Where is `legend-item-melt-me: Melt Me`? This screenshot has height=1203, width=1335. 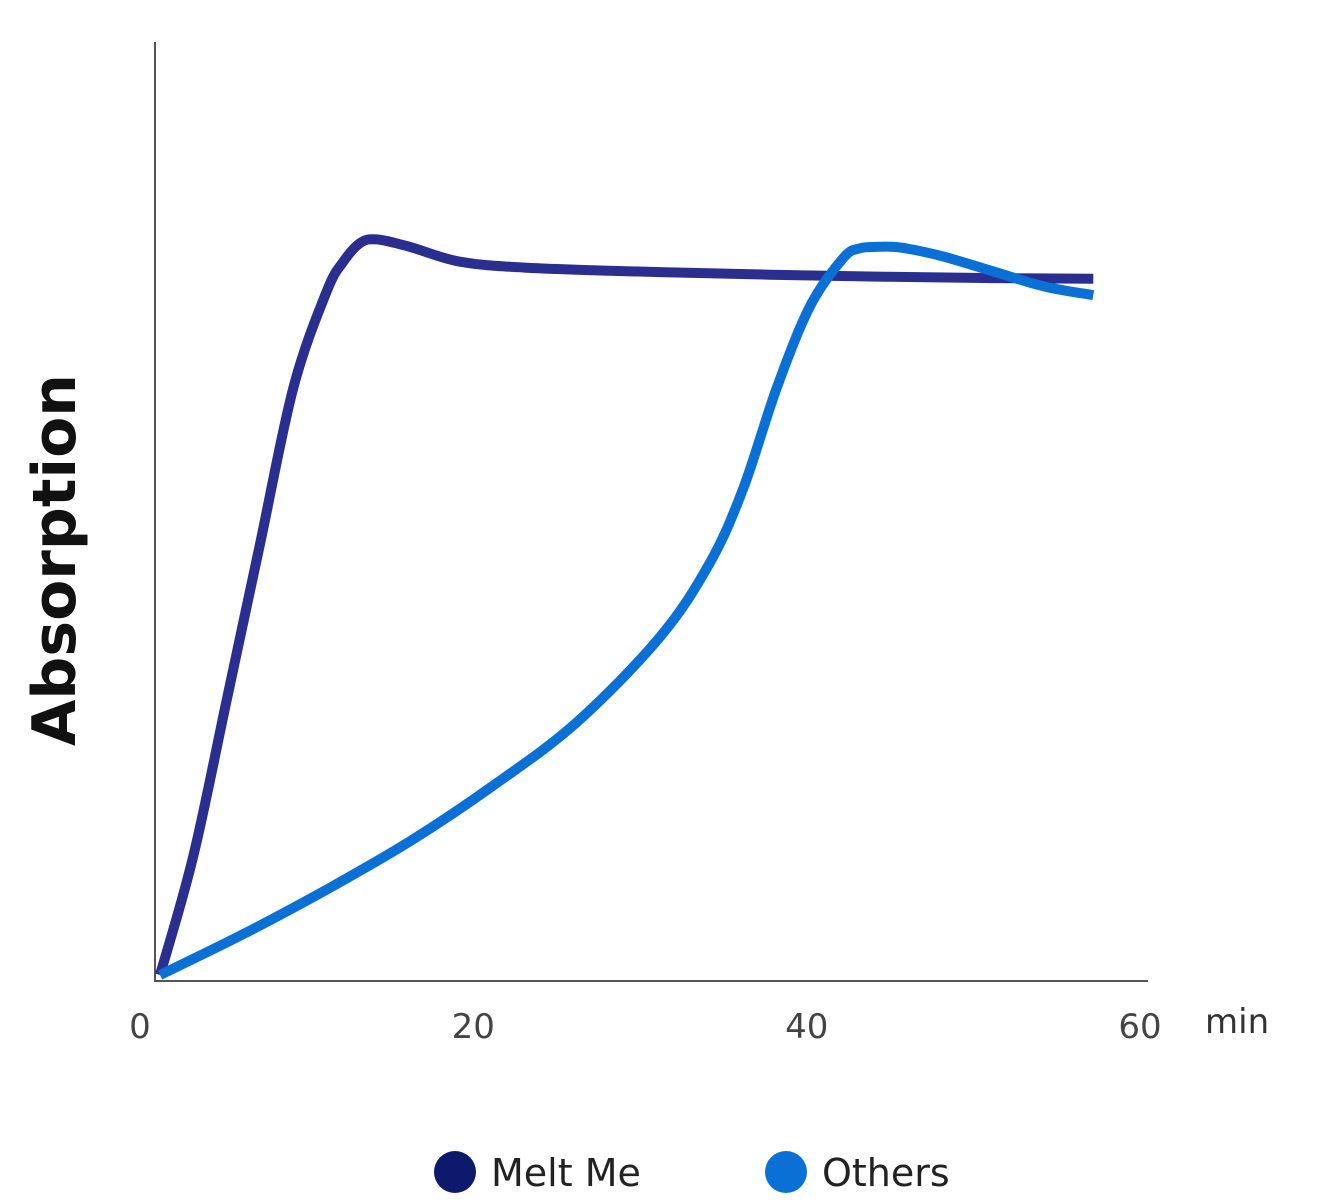
legend-item-melt-me: Melt Me is located at coordinates (537, 1173).